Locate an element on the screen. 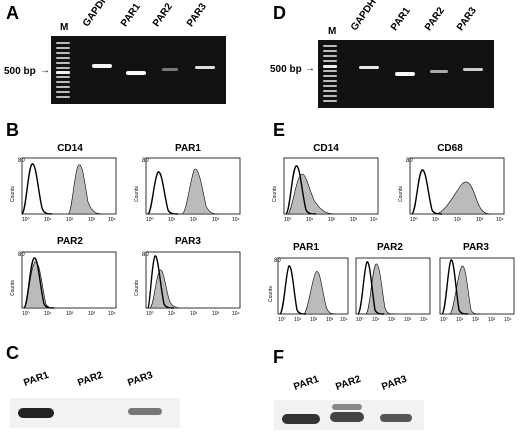 This screenshot has width=520, height=432. hist-e4-xaxis: 10⁰ 10¹ 10² 10³ 10⁴ is located at coordinates (392, 320).